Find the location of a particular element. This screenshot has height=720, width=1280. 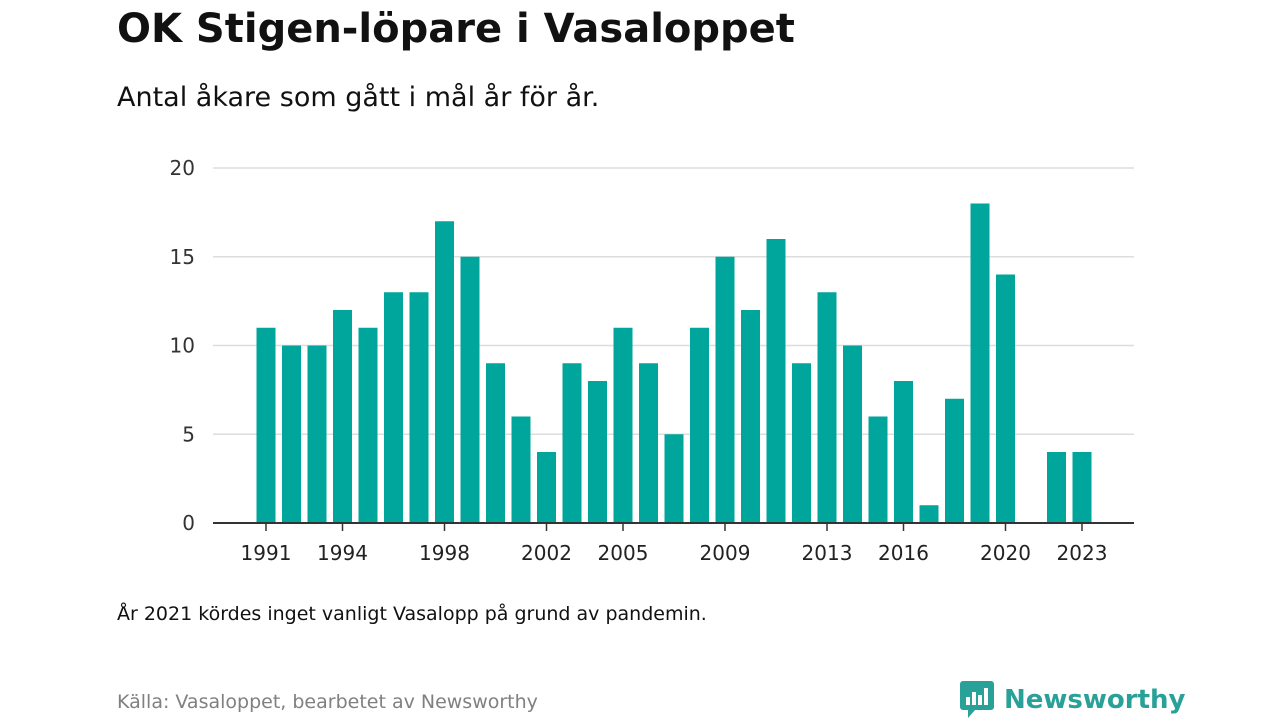

x-tick-label: 1998 is located at coordinates (444, 553).